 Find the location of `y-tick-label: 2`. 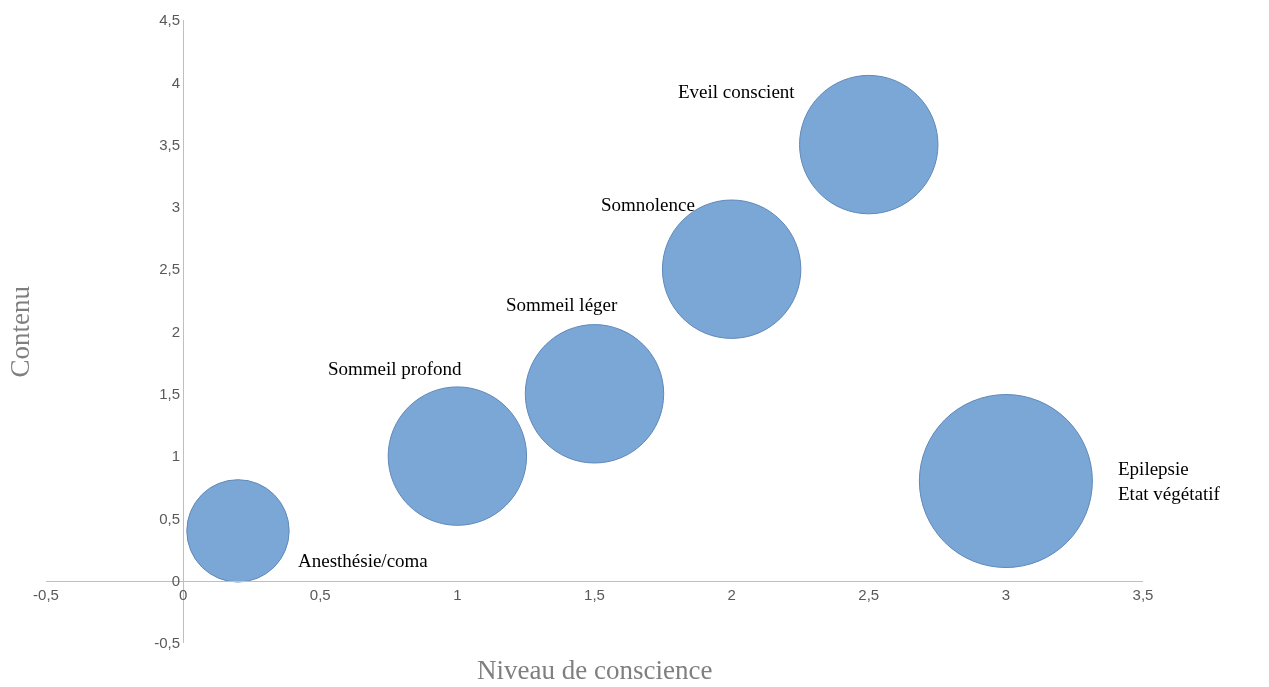

y-tick-label: 2 is located at coordinates (176, 331).